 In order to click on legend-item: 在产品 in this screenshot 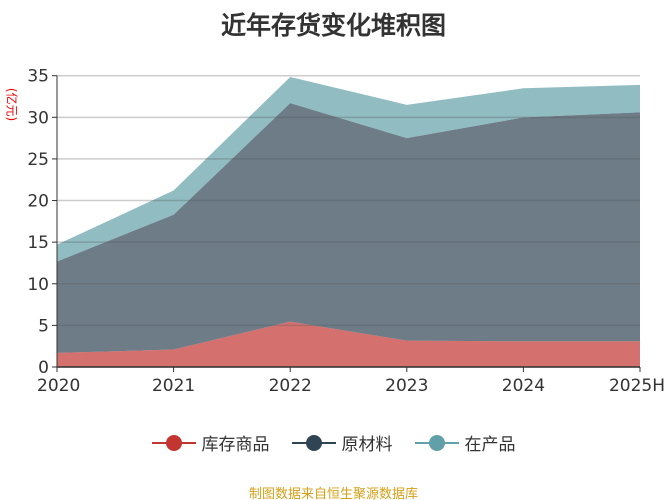, I will do `click(465, 442)`.